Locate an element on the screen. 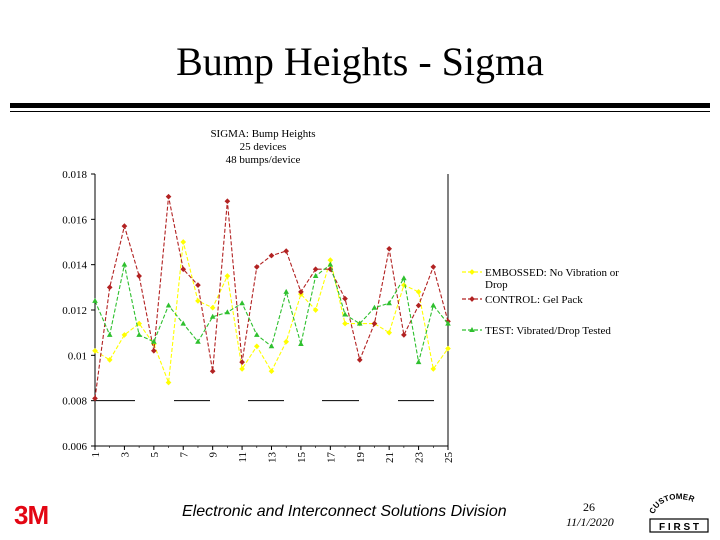 The image size is (720, 540). slide-date: 11/1/2020 is located at coordinates (590, 522).